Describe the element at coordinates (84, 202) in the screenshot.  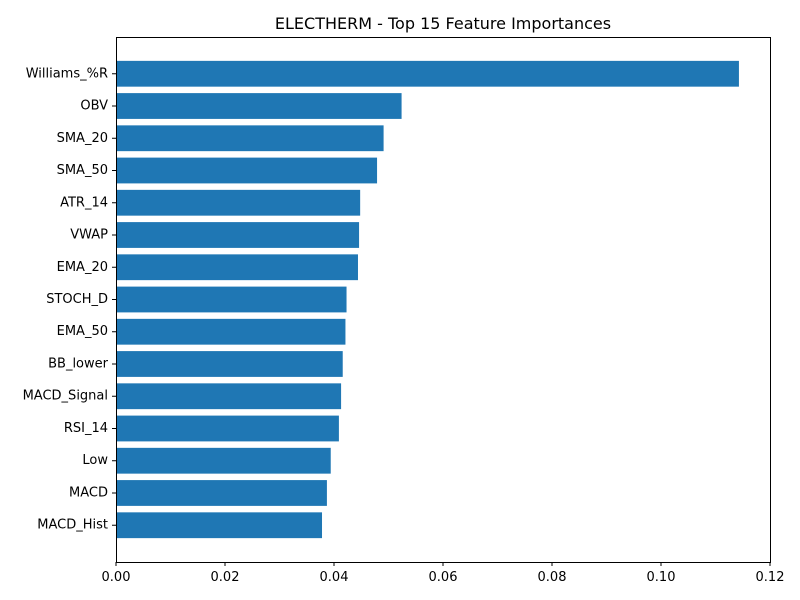
I see `y-tick-label: ATR_14` at that location.